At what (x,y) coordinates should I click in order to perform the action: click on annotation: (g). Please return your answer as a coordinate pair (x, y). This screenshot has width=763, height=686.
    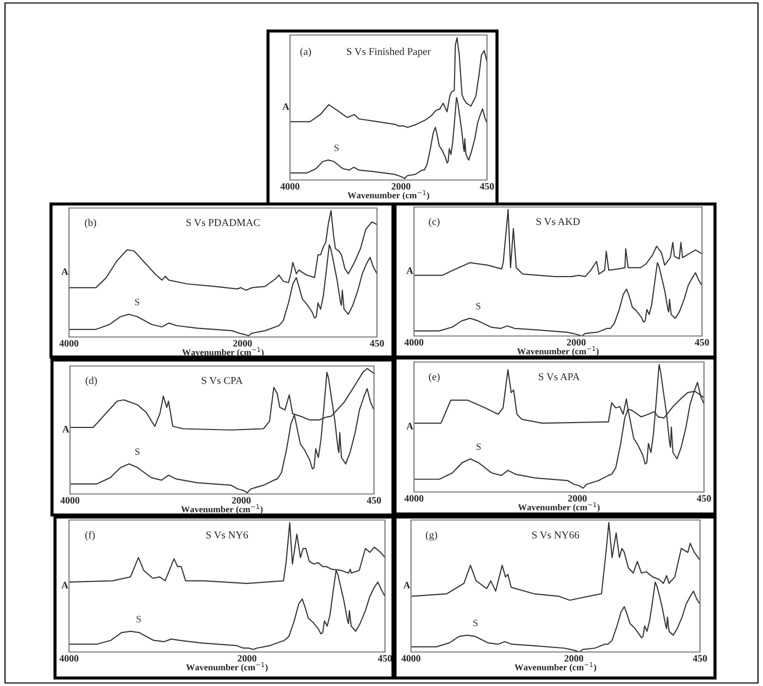
    Looking at the image, I should click on (432, 536).